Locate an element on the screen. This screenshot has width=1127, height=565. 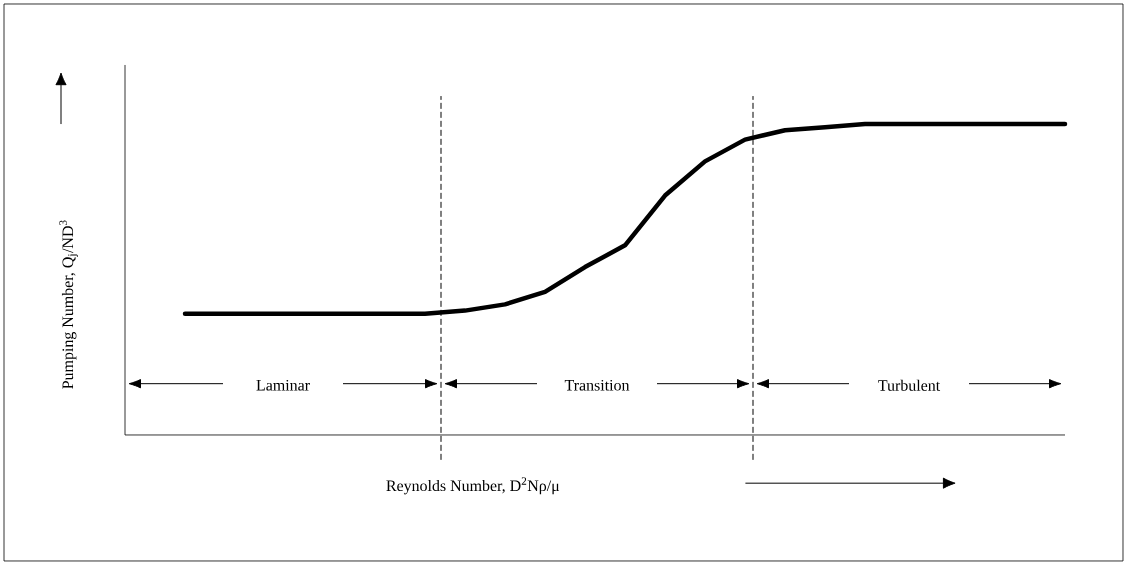
annotation: Transition is located at coordinates (597, 385).